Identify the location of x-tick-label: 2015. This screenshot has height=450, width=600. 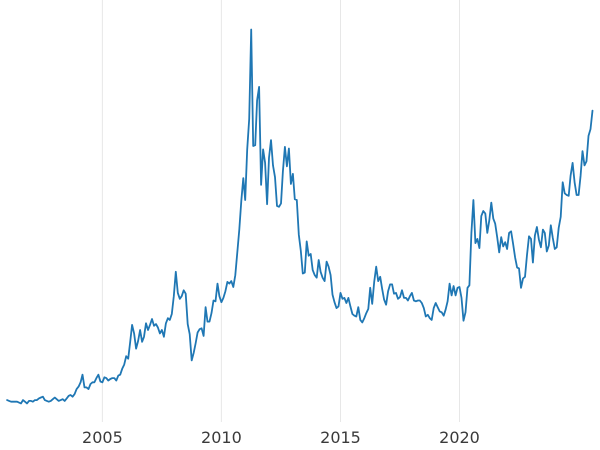
(340, 437).